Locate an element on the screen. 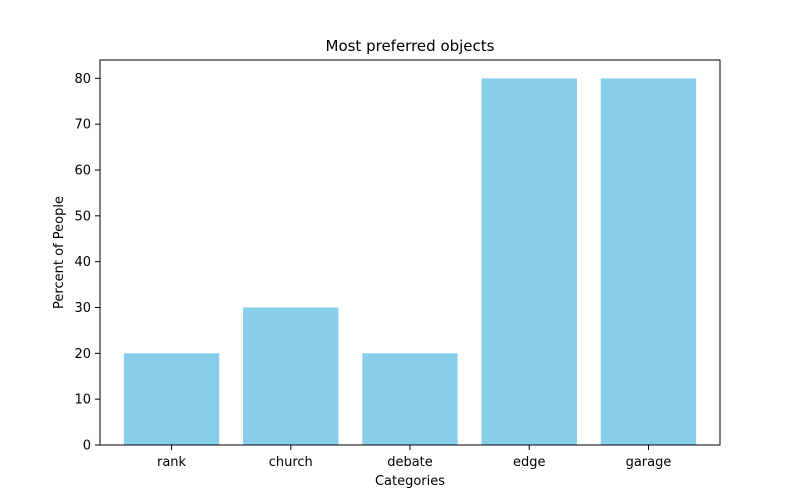  x-tick-label-rank: rank is located at coordinates (172, 462).